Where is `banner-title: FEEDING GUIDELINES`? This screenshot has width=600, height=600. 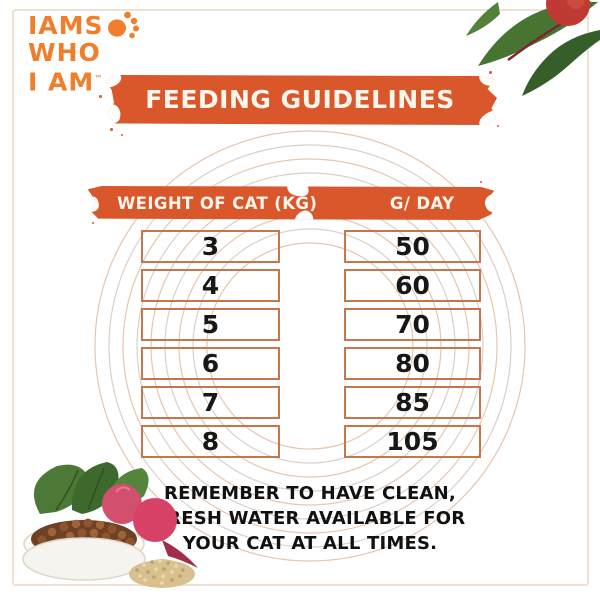
banner-title: FEEDING GUIDELINES is located at coordinates (300, 99).